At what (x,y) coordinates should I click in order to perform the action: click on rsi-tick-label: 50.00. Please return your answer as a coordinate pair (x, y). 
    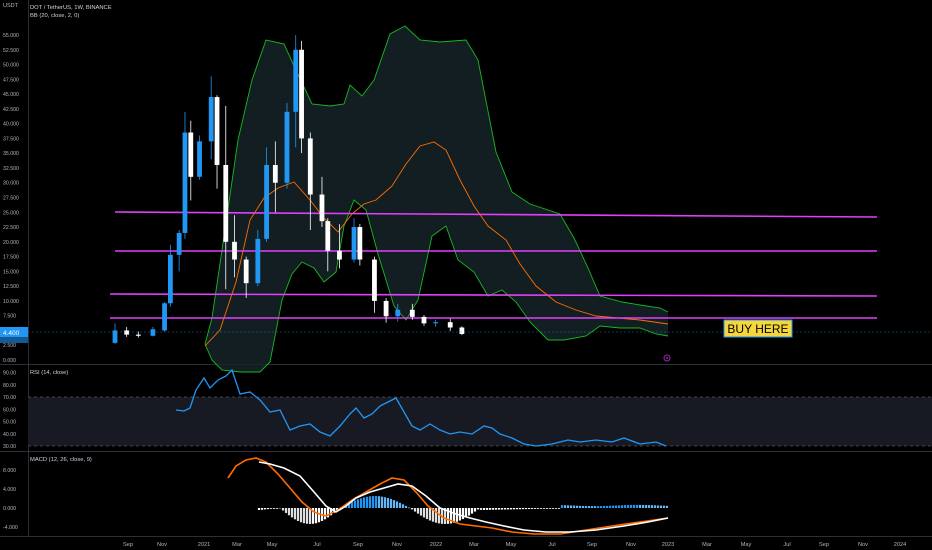
    Looking at the image, I should click on (9, 423).